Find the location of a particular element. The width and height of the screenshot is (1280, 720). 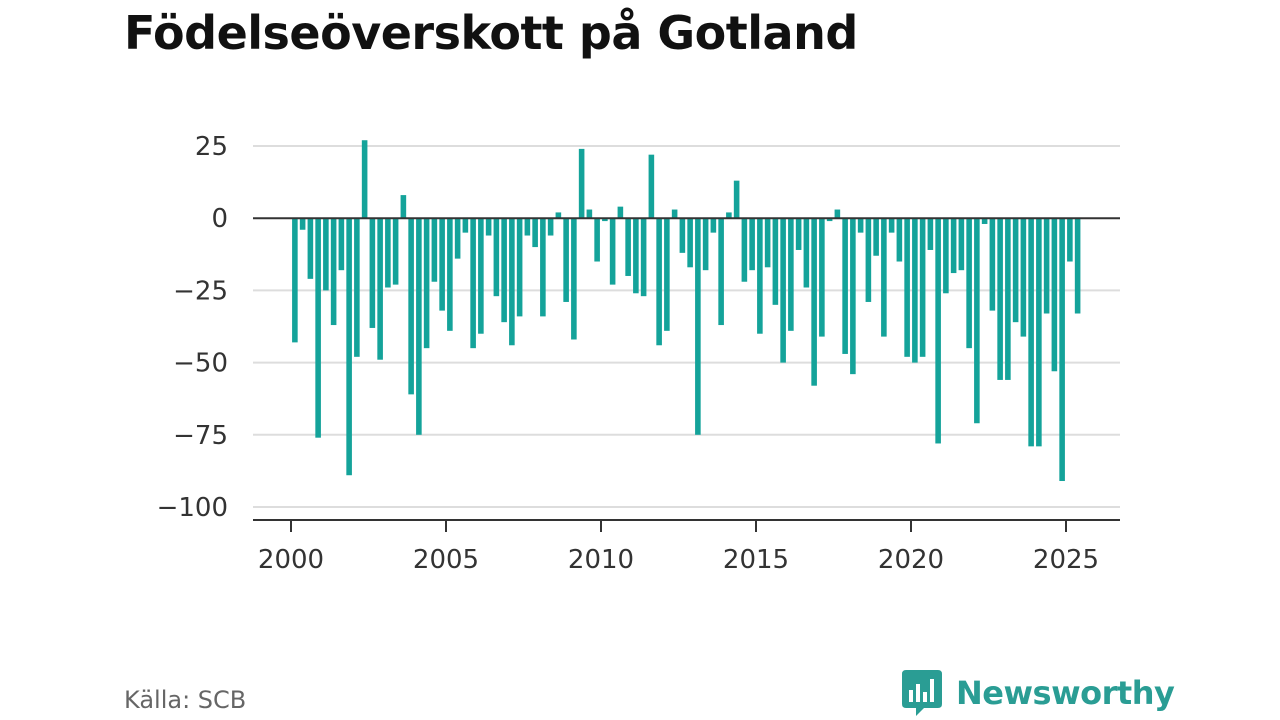

y-tick-label: −100 is located at coordinates (192, 508).